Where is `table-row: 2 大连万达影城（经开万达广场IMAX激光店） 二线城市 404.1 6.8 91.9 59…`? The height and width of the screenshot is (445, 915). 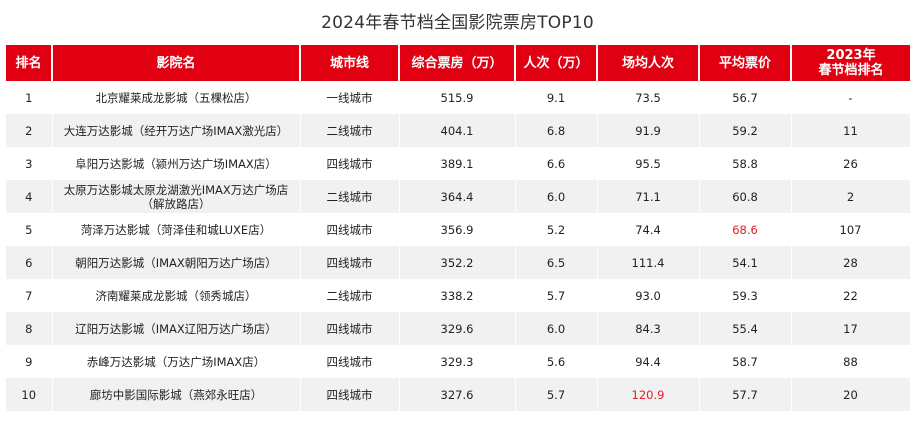 table-row: 2 大连万达影城（经开万达广场IMAX激光店） 二线城市 404.1 6.8 91.9 59… is located at coordinates (458, 130).